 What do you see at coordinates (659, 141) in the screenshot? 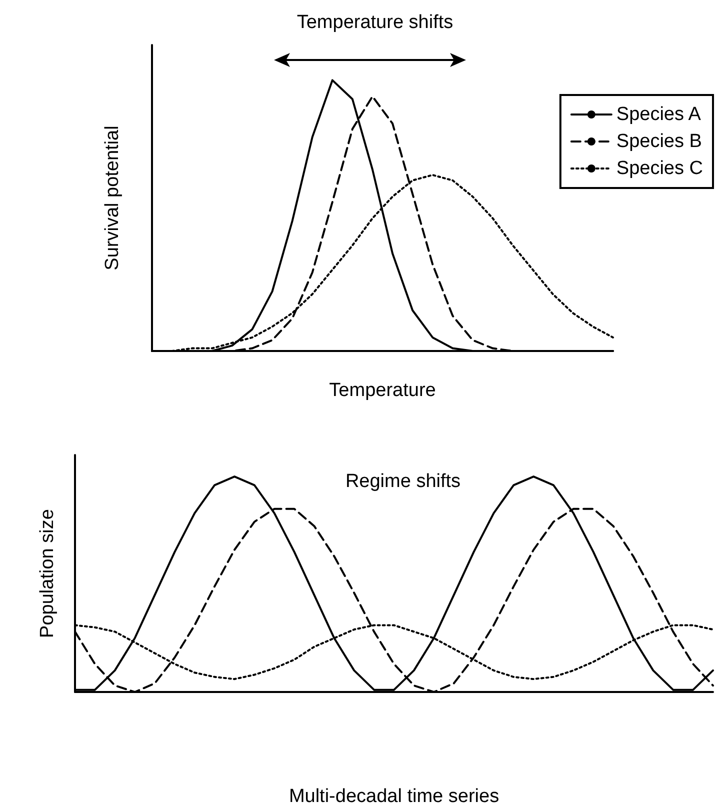
I see `legend-label: Species B` at bounding box center [659, 141].